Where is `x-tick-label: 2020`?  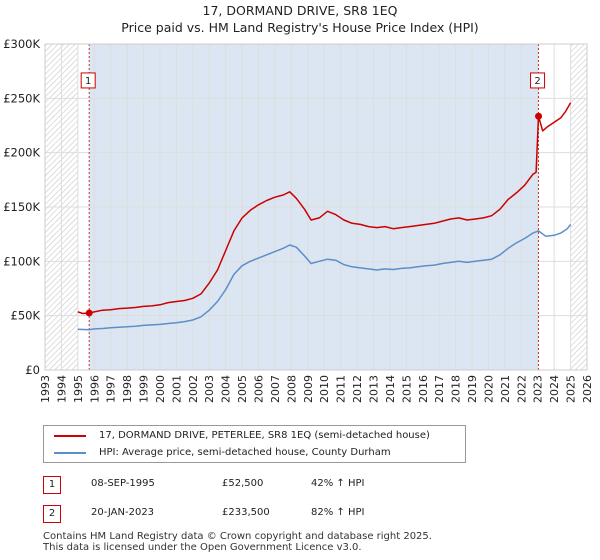 x-tick-label: 2020 is located at coordinates (488, 389).